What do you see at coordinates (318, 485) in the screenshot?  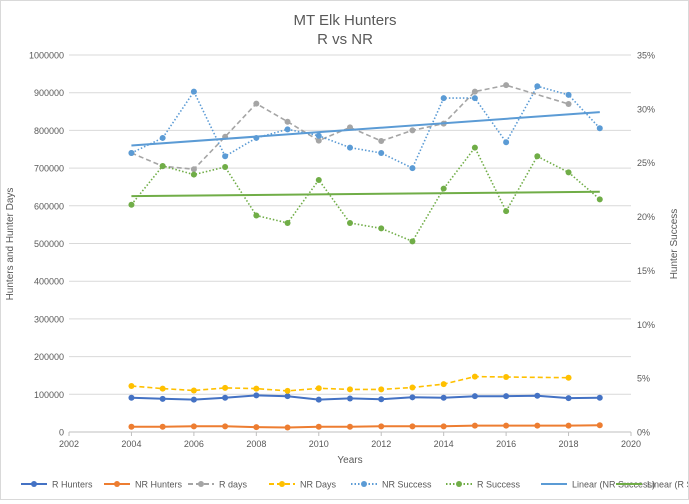 I see `legend-label-nr-days: NR Days` at bounding box center [318, 485].